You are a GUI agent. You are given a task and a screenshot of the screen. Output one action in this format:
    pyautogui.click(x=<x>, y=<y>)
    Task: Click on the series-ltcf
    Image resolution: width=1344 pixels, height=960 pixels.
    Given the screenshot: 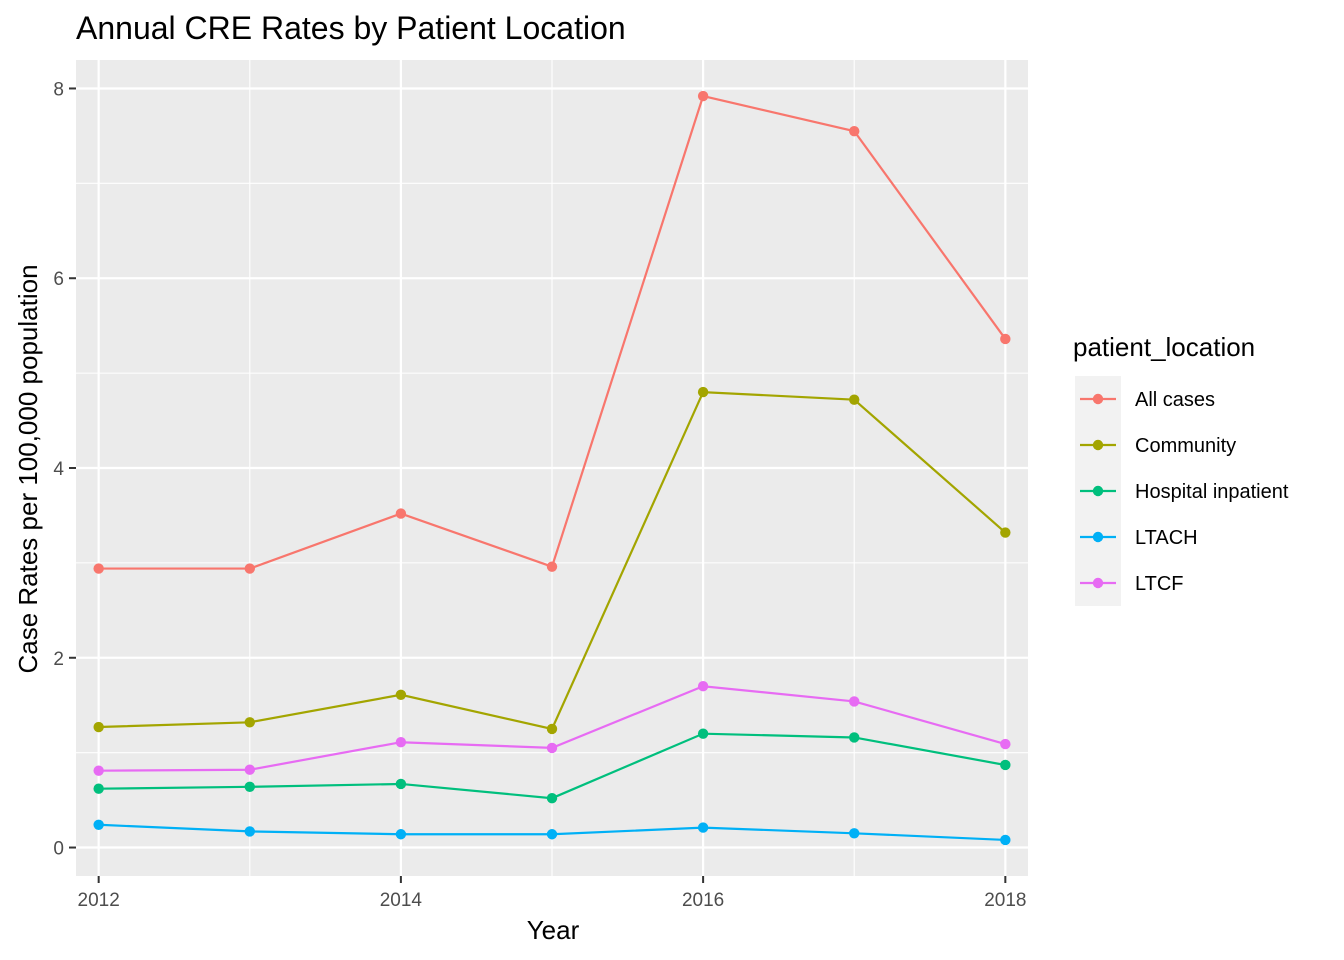 What is the action you would take?
    pyautogui.click(x=552, y=728)
    